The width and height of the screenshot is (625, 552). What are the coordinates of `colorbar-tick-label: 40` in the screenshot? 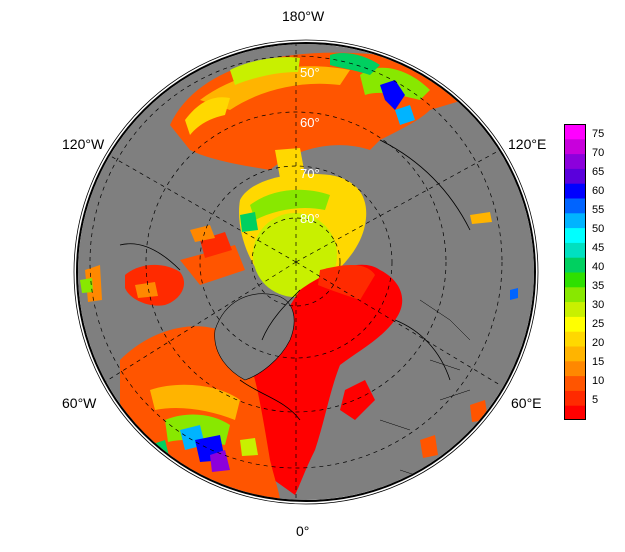 It's located at (598, 267).